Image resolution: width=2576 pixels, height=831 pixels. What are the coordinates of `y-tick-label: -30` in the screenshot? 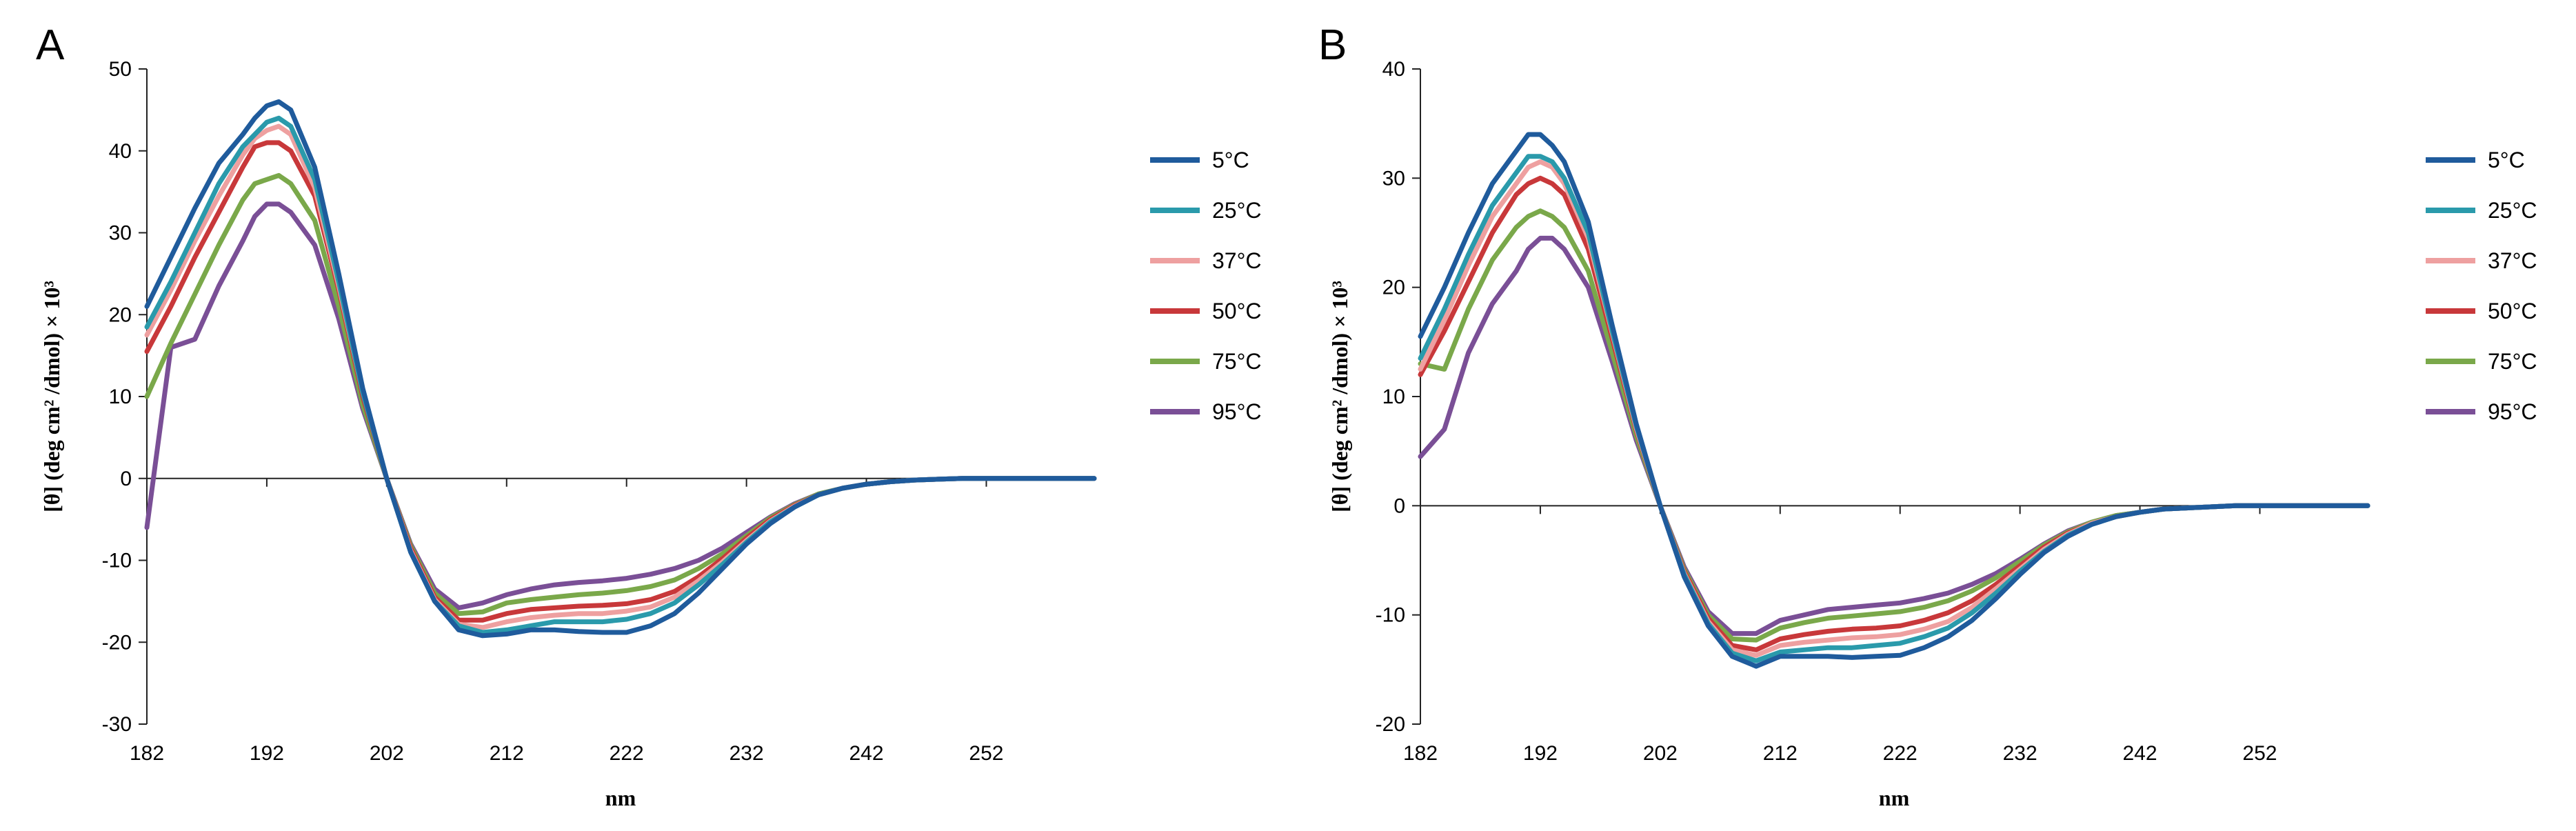 It's located at (117, 725).